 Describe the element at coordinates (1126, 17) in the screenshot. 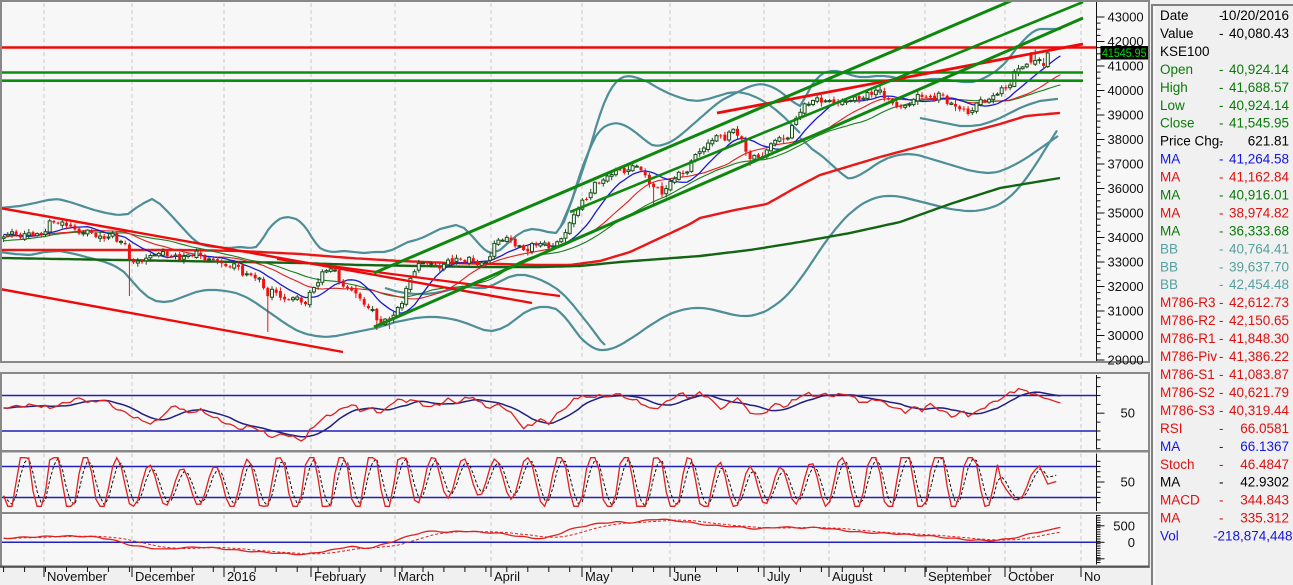

I see `svg-text: 43000` at that location.